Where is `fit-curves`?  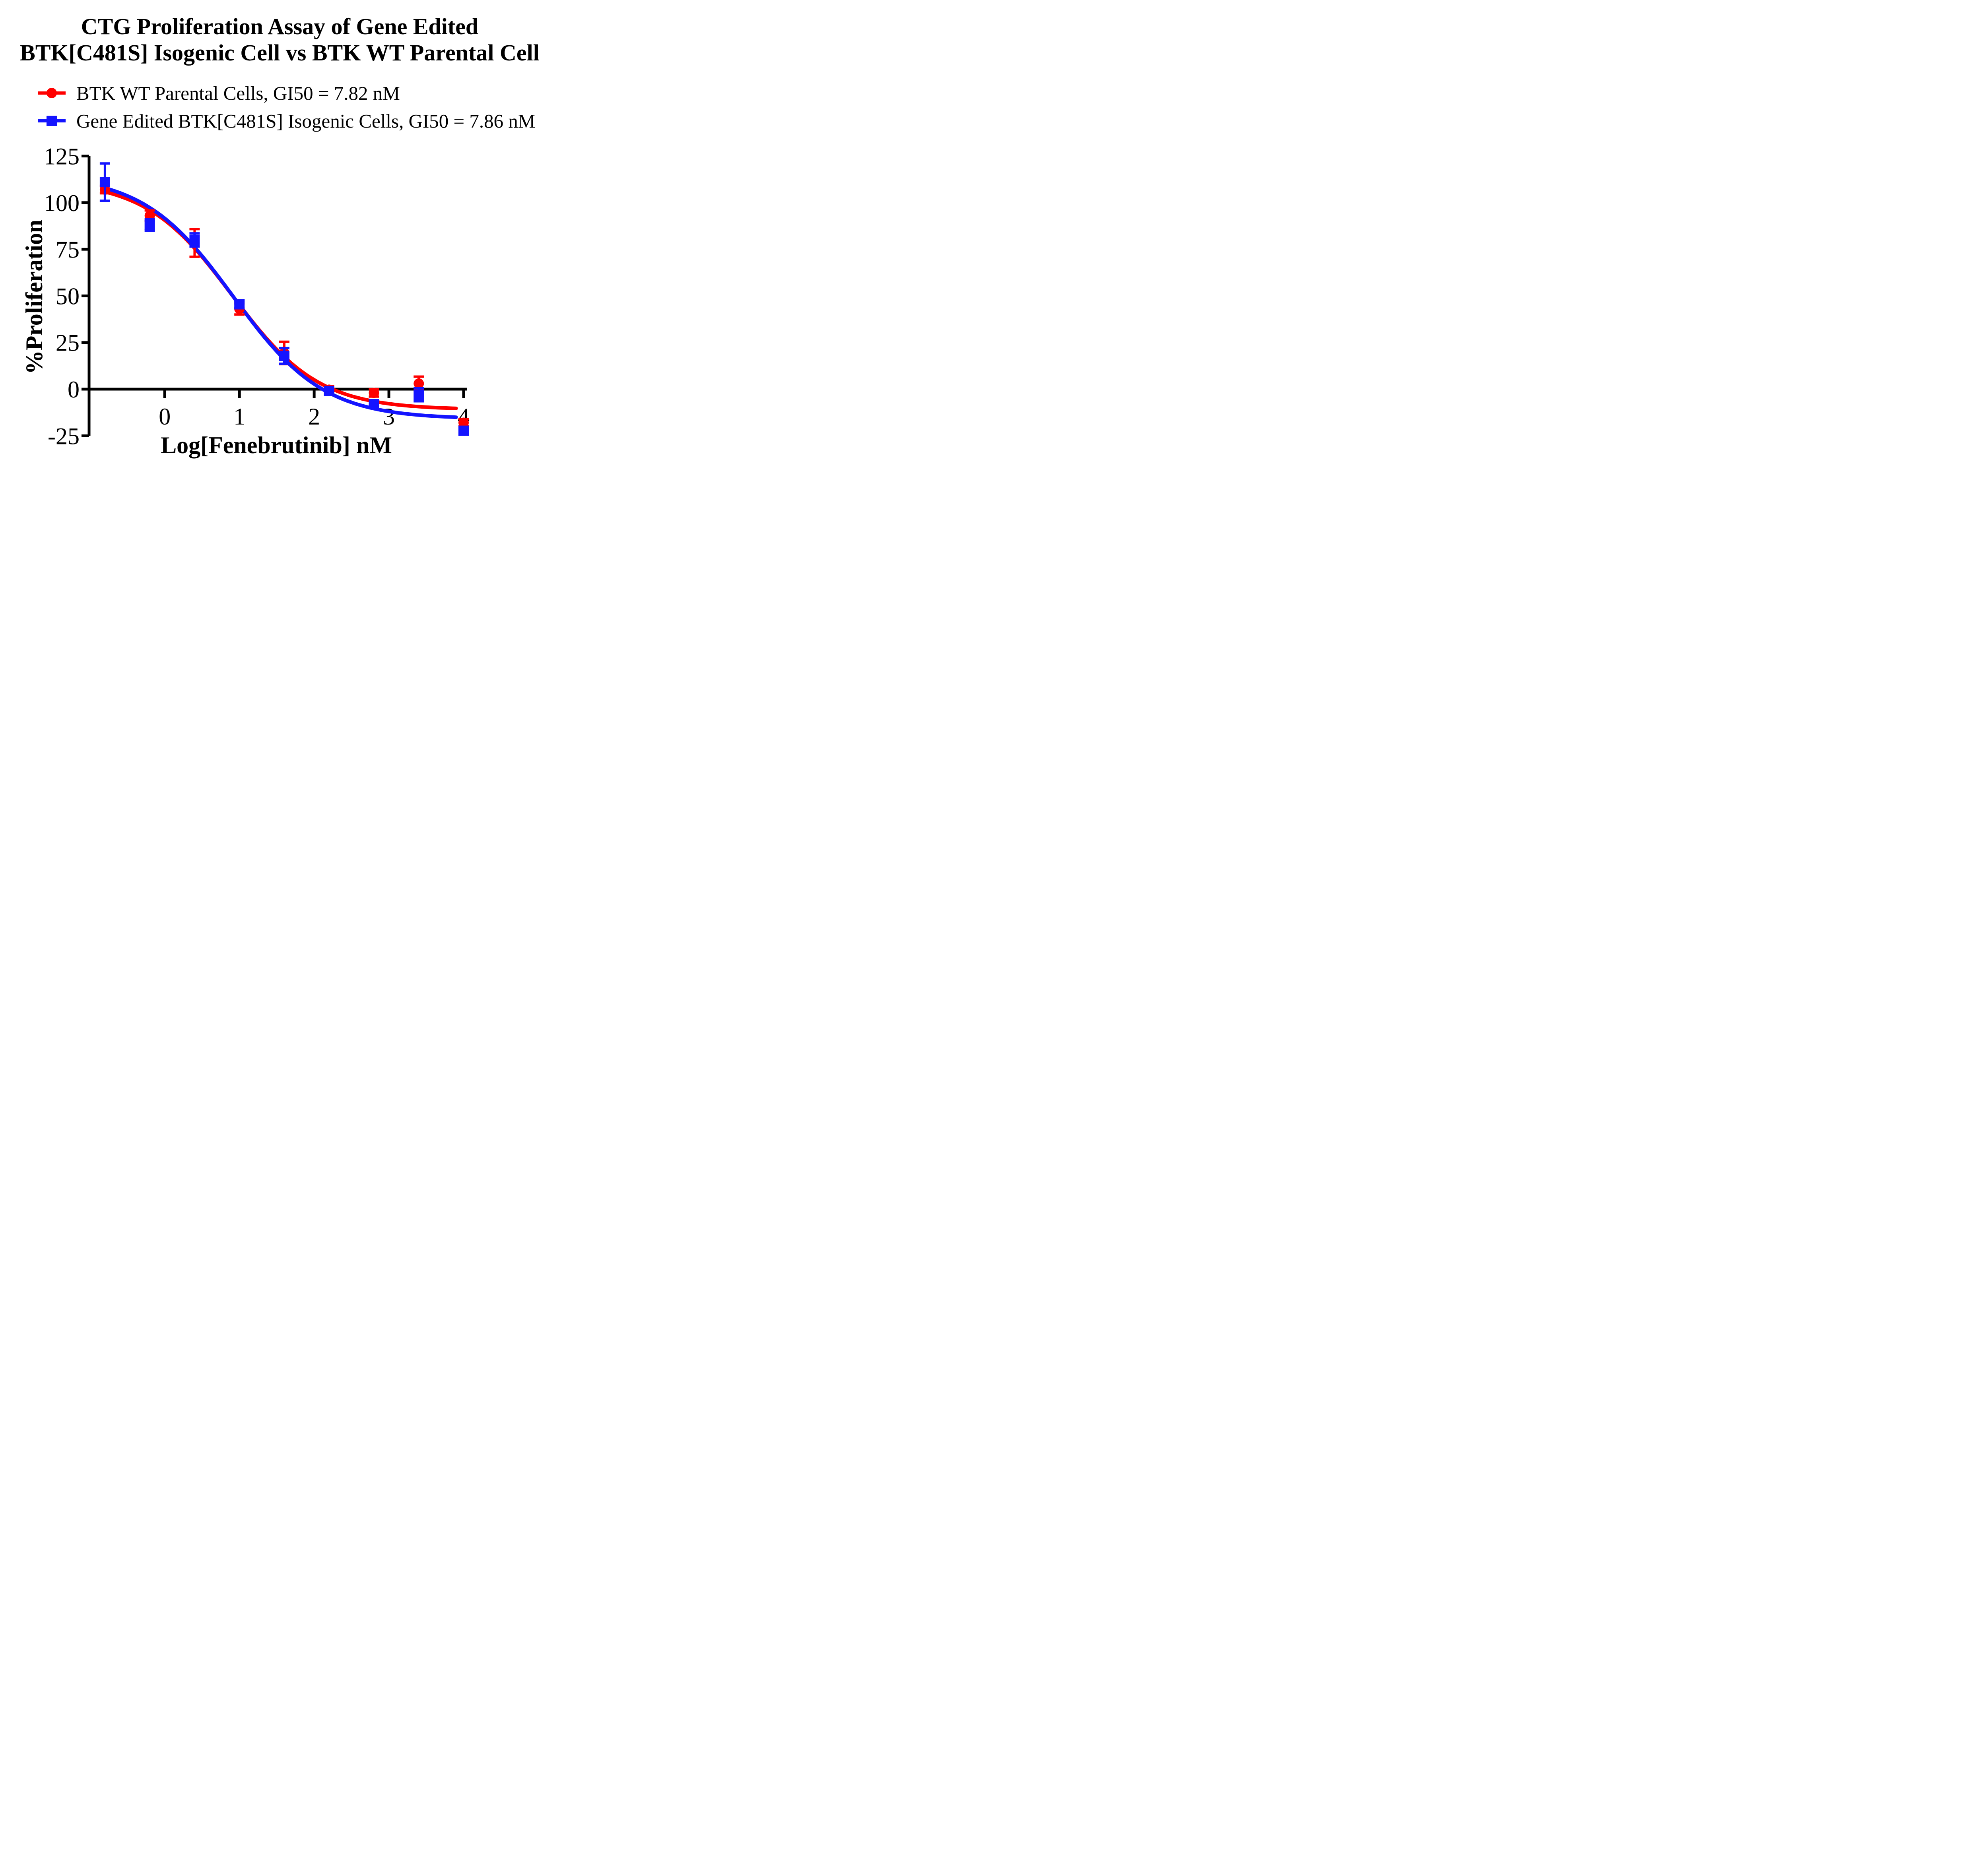
fit-curves is located at coordinates (280, 302).